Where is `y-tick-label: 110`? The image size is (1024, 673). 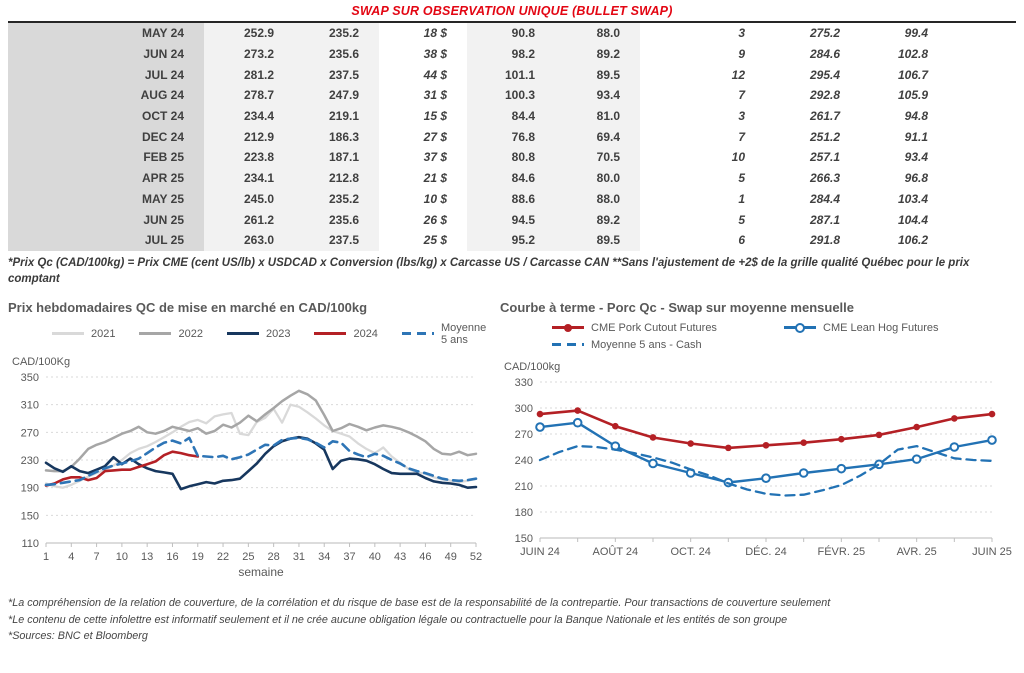
y-tick-label: 110 is located at coordinates (30, 544).